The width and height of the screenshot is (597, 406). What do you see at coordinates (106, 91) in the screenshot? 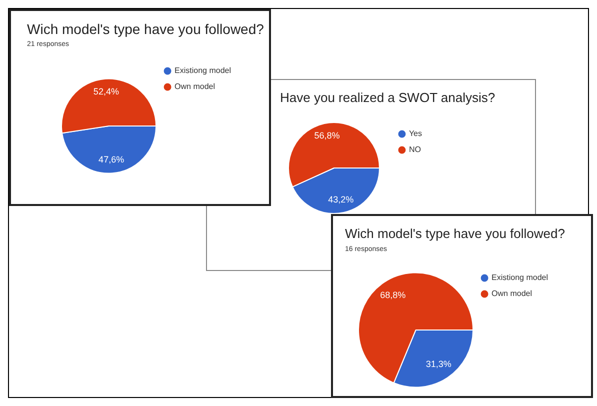
I see `data-label: 52,4%` at bounding box center [106, 91].